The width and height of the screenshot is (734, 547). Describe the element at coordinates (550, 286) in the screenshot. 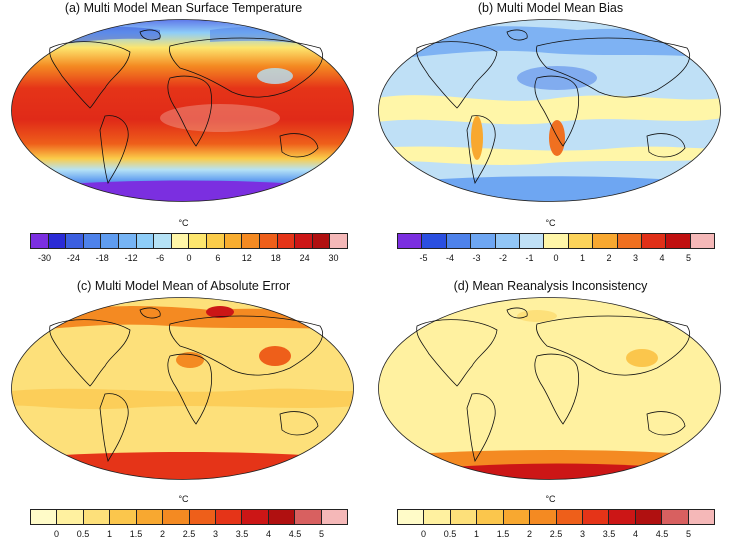

I see `panel-title: (d) Mean Reanalysis Inconsistency` at that location.